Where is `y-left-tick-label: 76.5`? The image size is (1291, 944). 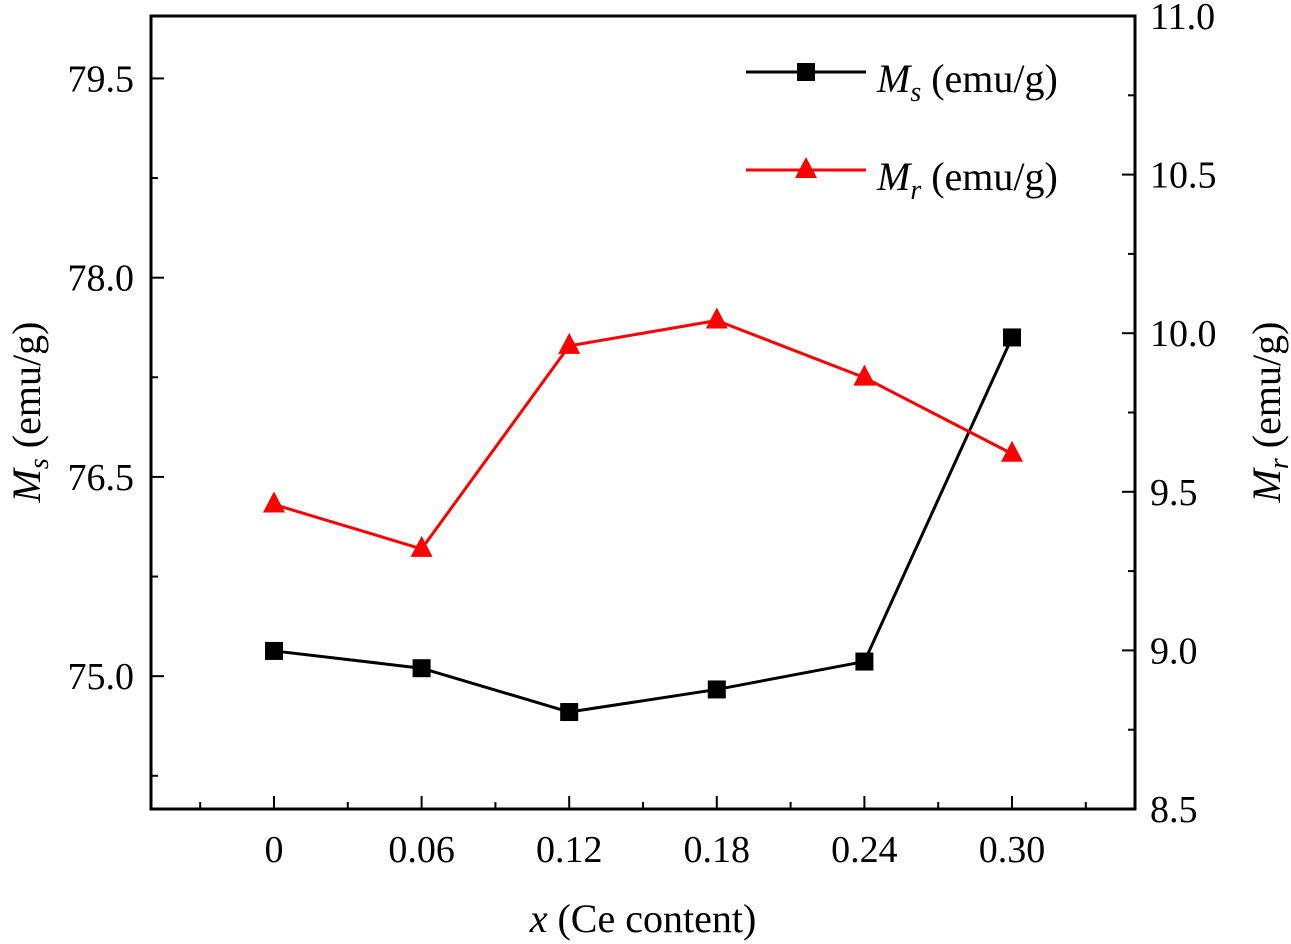 y-left-tick-label: 76.5 is located at coordinates (101, 478).